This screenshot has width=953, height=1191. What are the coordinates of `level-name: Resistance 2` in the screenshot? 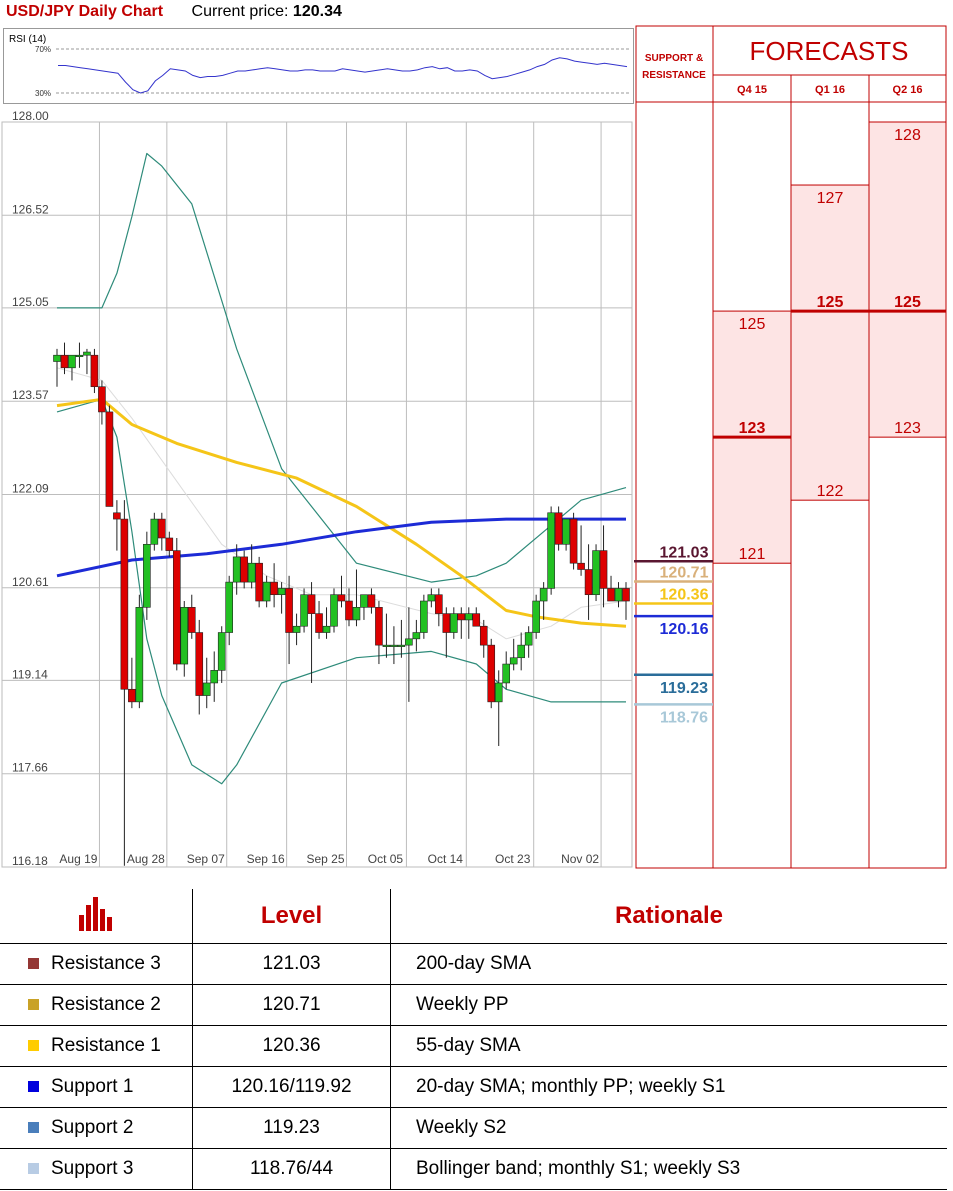 It's located at (106, 1004).